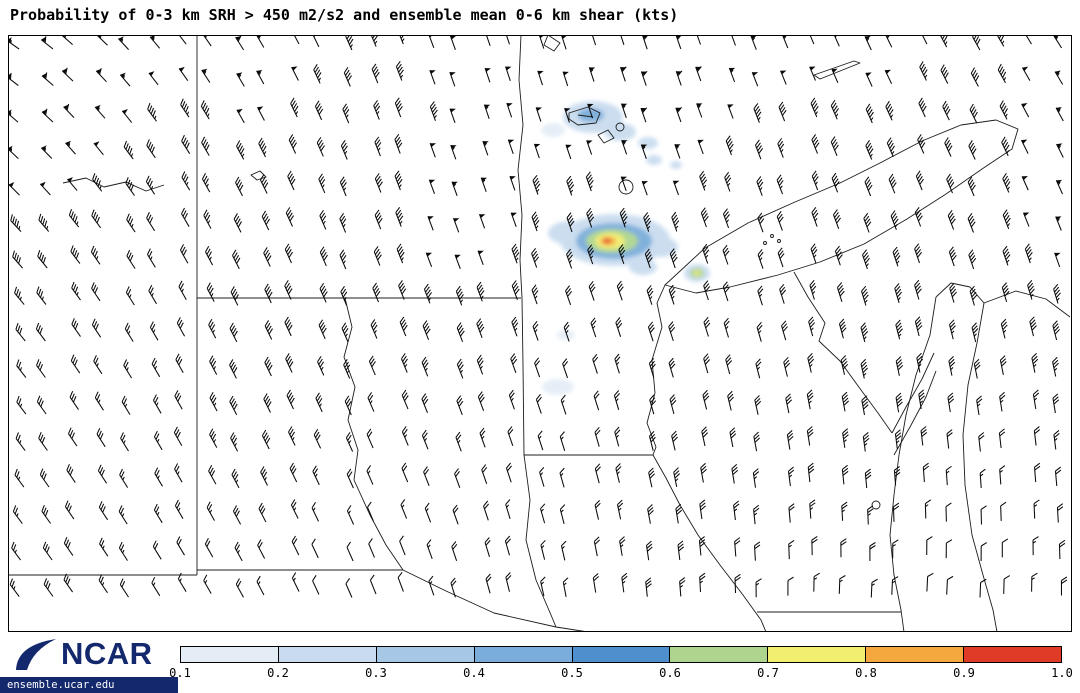  I want to click on lake-of-the-woods-outline, so click(552, 43).